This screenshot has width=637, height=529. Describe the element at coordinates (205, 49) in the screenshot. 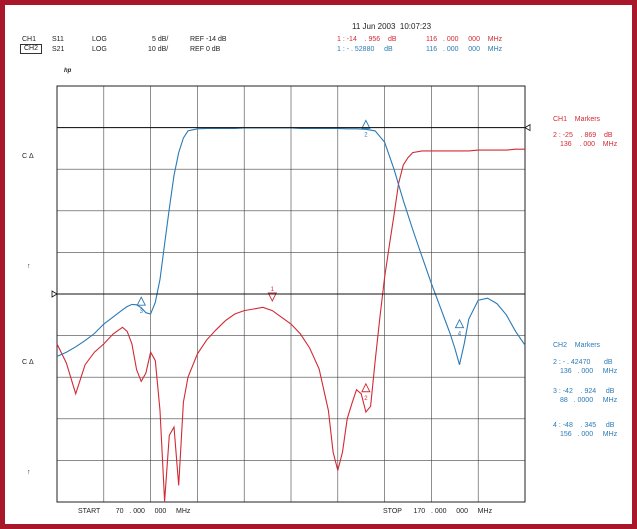

I see `ch2-ref: REF 0 dB` at that location.